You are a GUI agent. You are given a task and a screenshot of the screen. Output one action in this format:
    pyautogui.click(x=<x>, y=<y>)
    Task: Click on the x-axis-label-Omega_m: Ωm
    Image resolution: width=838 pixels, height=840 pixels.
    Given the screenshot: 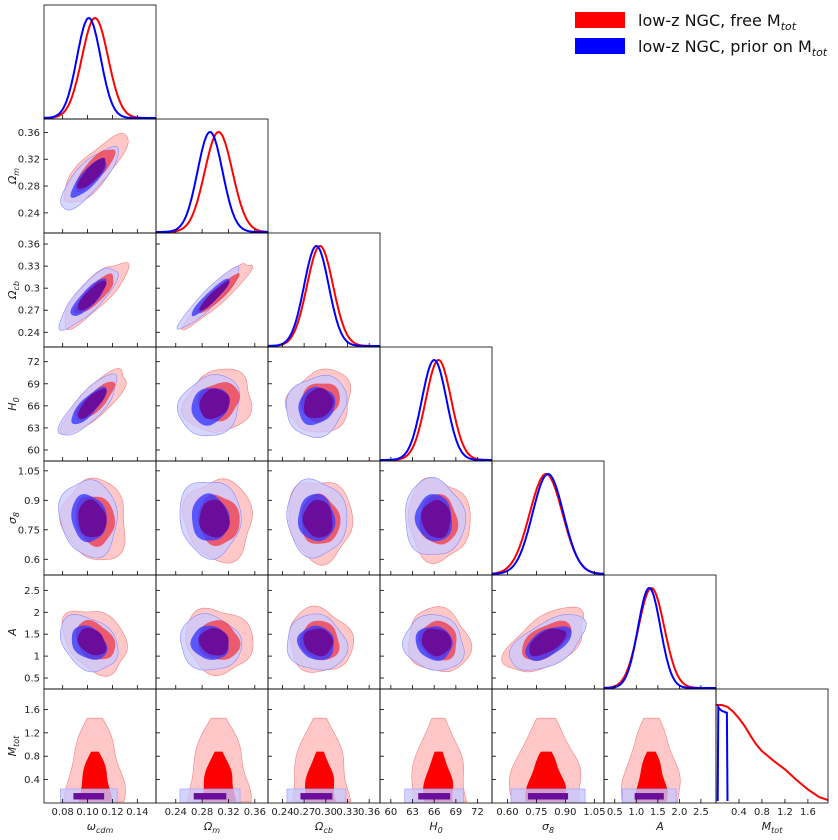 What is the action you would take?
    pyautogui.click(x=211, y=827)
    